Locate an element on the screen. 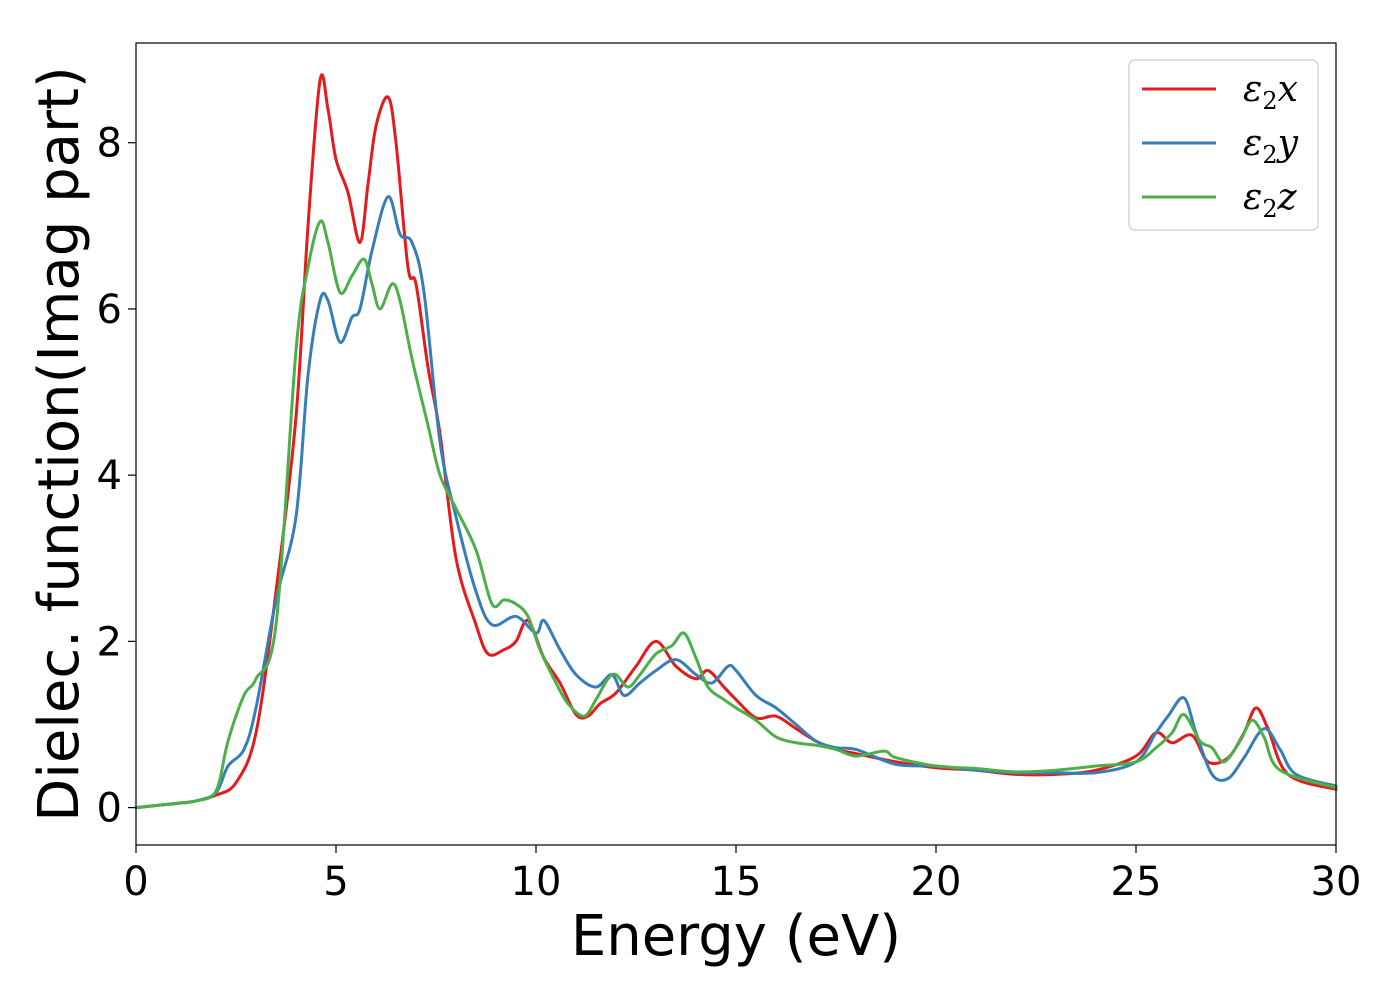  legend-label-y: ε2y is located at coordinates (1271, 146).